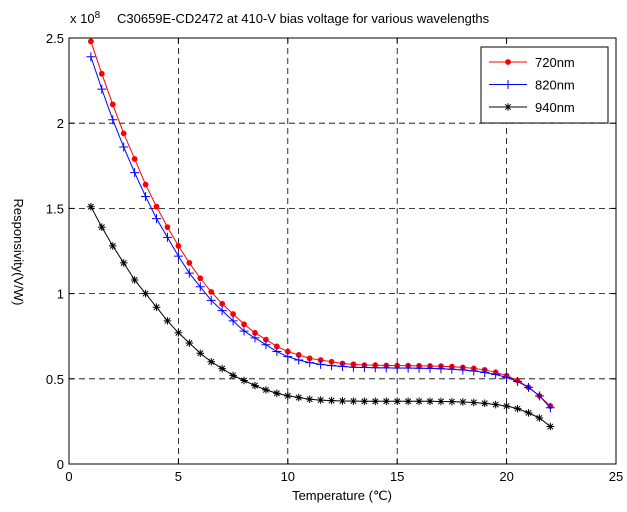 Image resolution: width=627 pixels, height=512 pixels. I want to click on y-tick-label: 2, so click(60, 123).